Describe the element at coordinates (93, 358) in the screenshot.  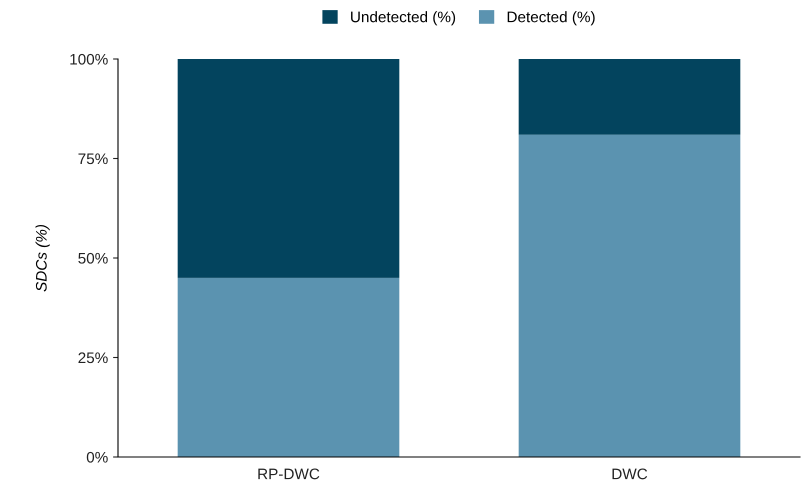
I see `y-tick-label: 25%` at that location.